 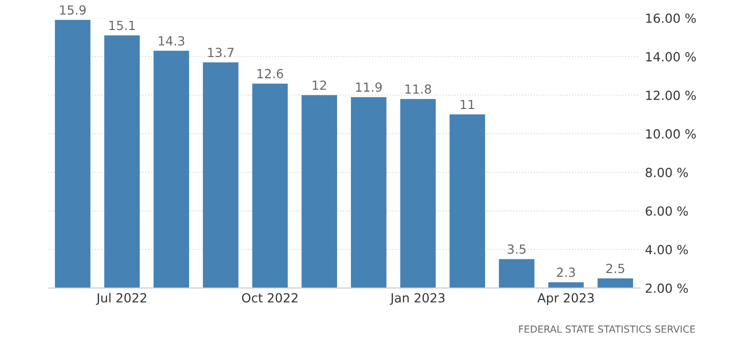 What do you see at coordinates (122, 25) in the screenshot?
I see `data-label: 15.1` at bounding box center [122, 25].